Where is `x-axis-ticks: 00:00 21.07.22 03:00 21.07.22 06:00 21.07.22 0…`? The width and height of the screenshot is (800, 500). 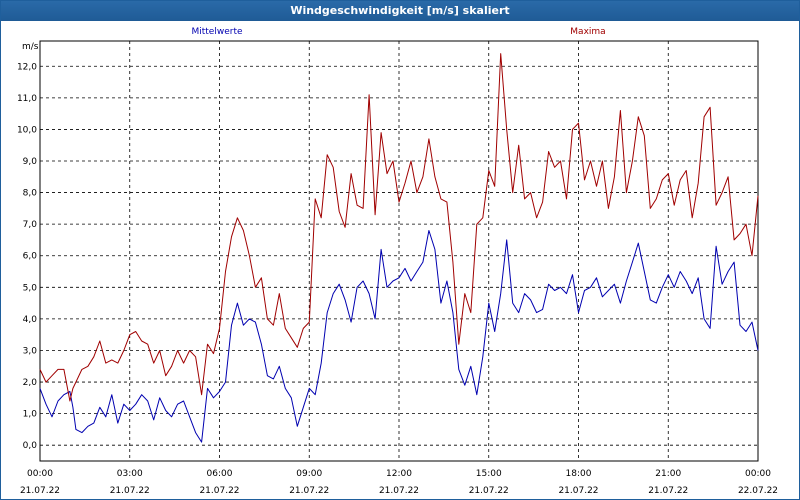 x-axis-ticks: 00:00 21.07.22 03:00 21.07.22 06:00 21.07.22 0… is located at coordinates (399, 482).